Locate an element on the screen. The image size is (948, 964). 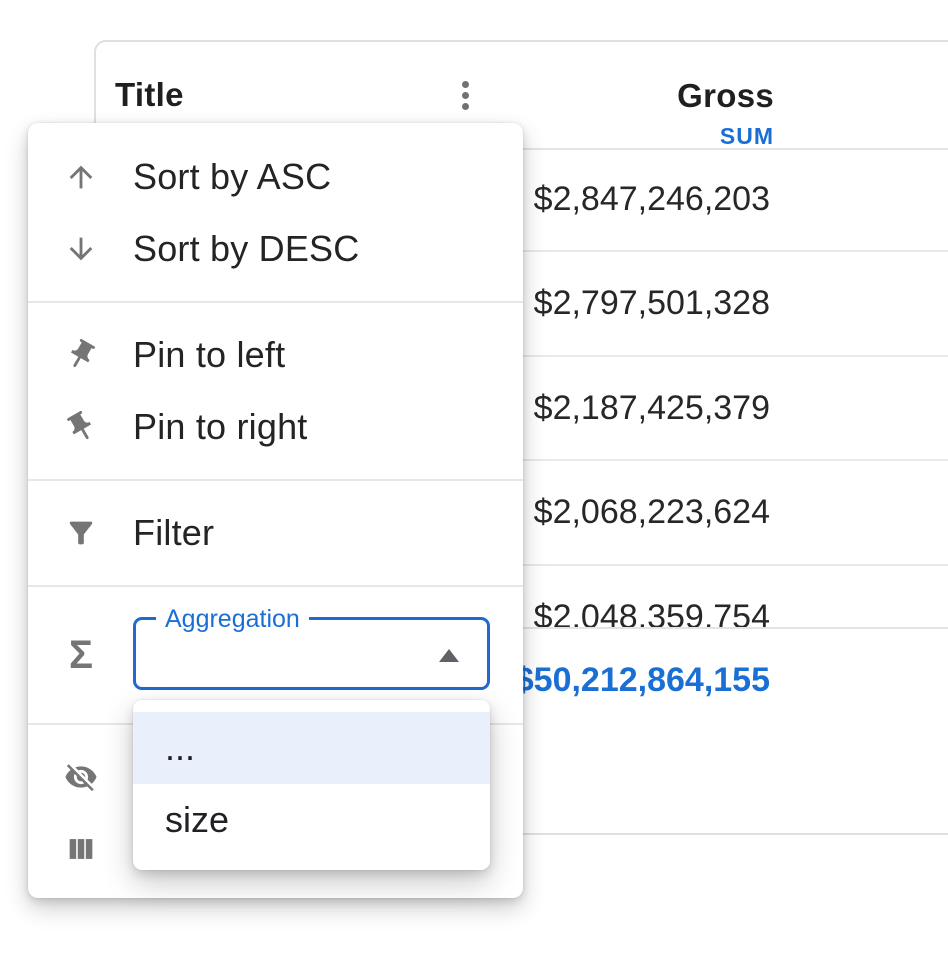
menu-item-manage-columns is located at coordinates (275, 849).